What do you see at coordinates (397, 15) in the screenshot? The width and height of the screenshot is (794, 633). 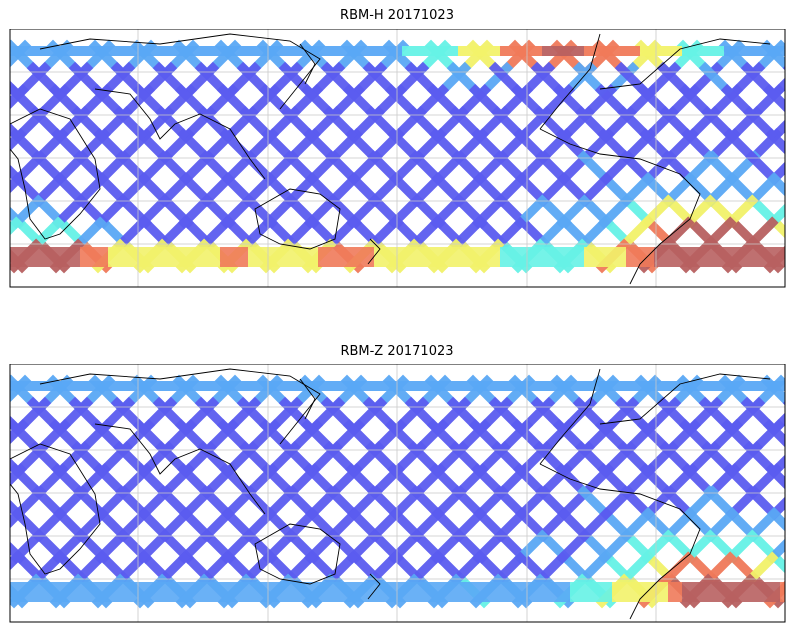 I see `panel-title-rbm-h: RBM-H 20171023` at bounding box center [397, 15].